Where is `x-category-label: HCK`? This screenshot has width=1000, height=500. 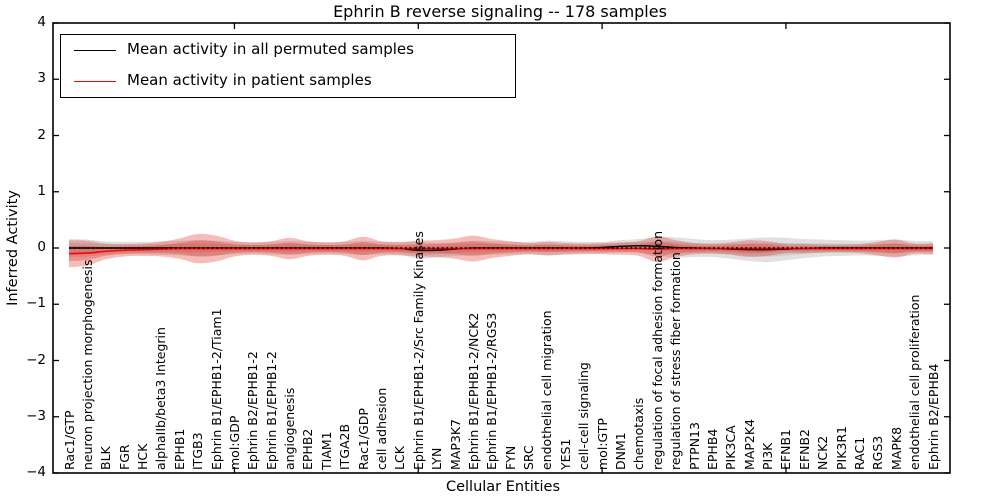
x-category-label: HCK is located at coordinates (143, 456).